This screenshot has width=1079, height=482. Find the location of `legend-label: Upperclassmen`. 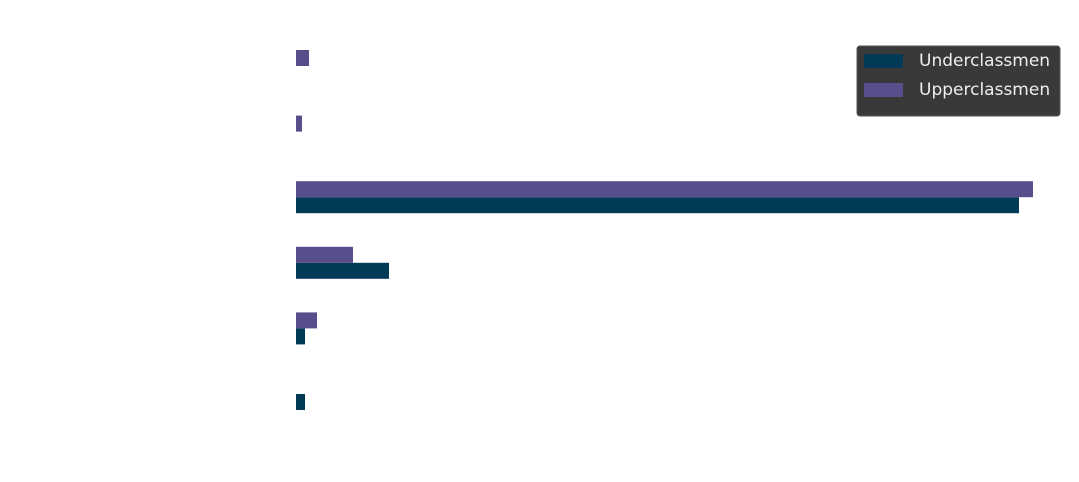

legend-label: Upperclassmen is located at coordinates (984, 90).